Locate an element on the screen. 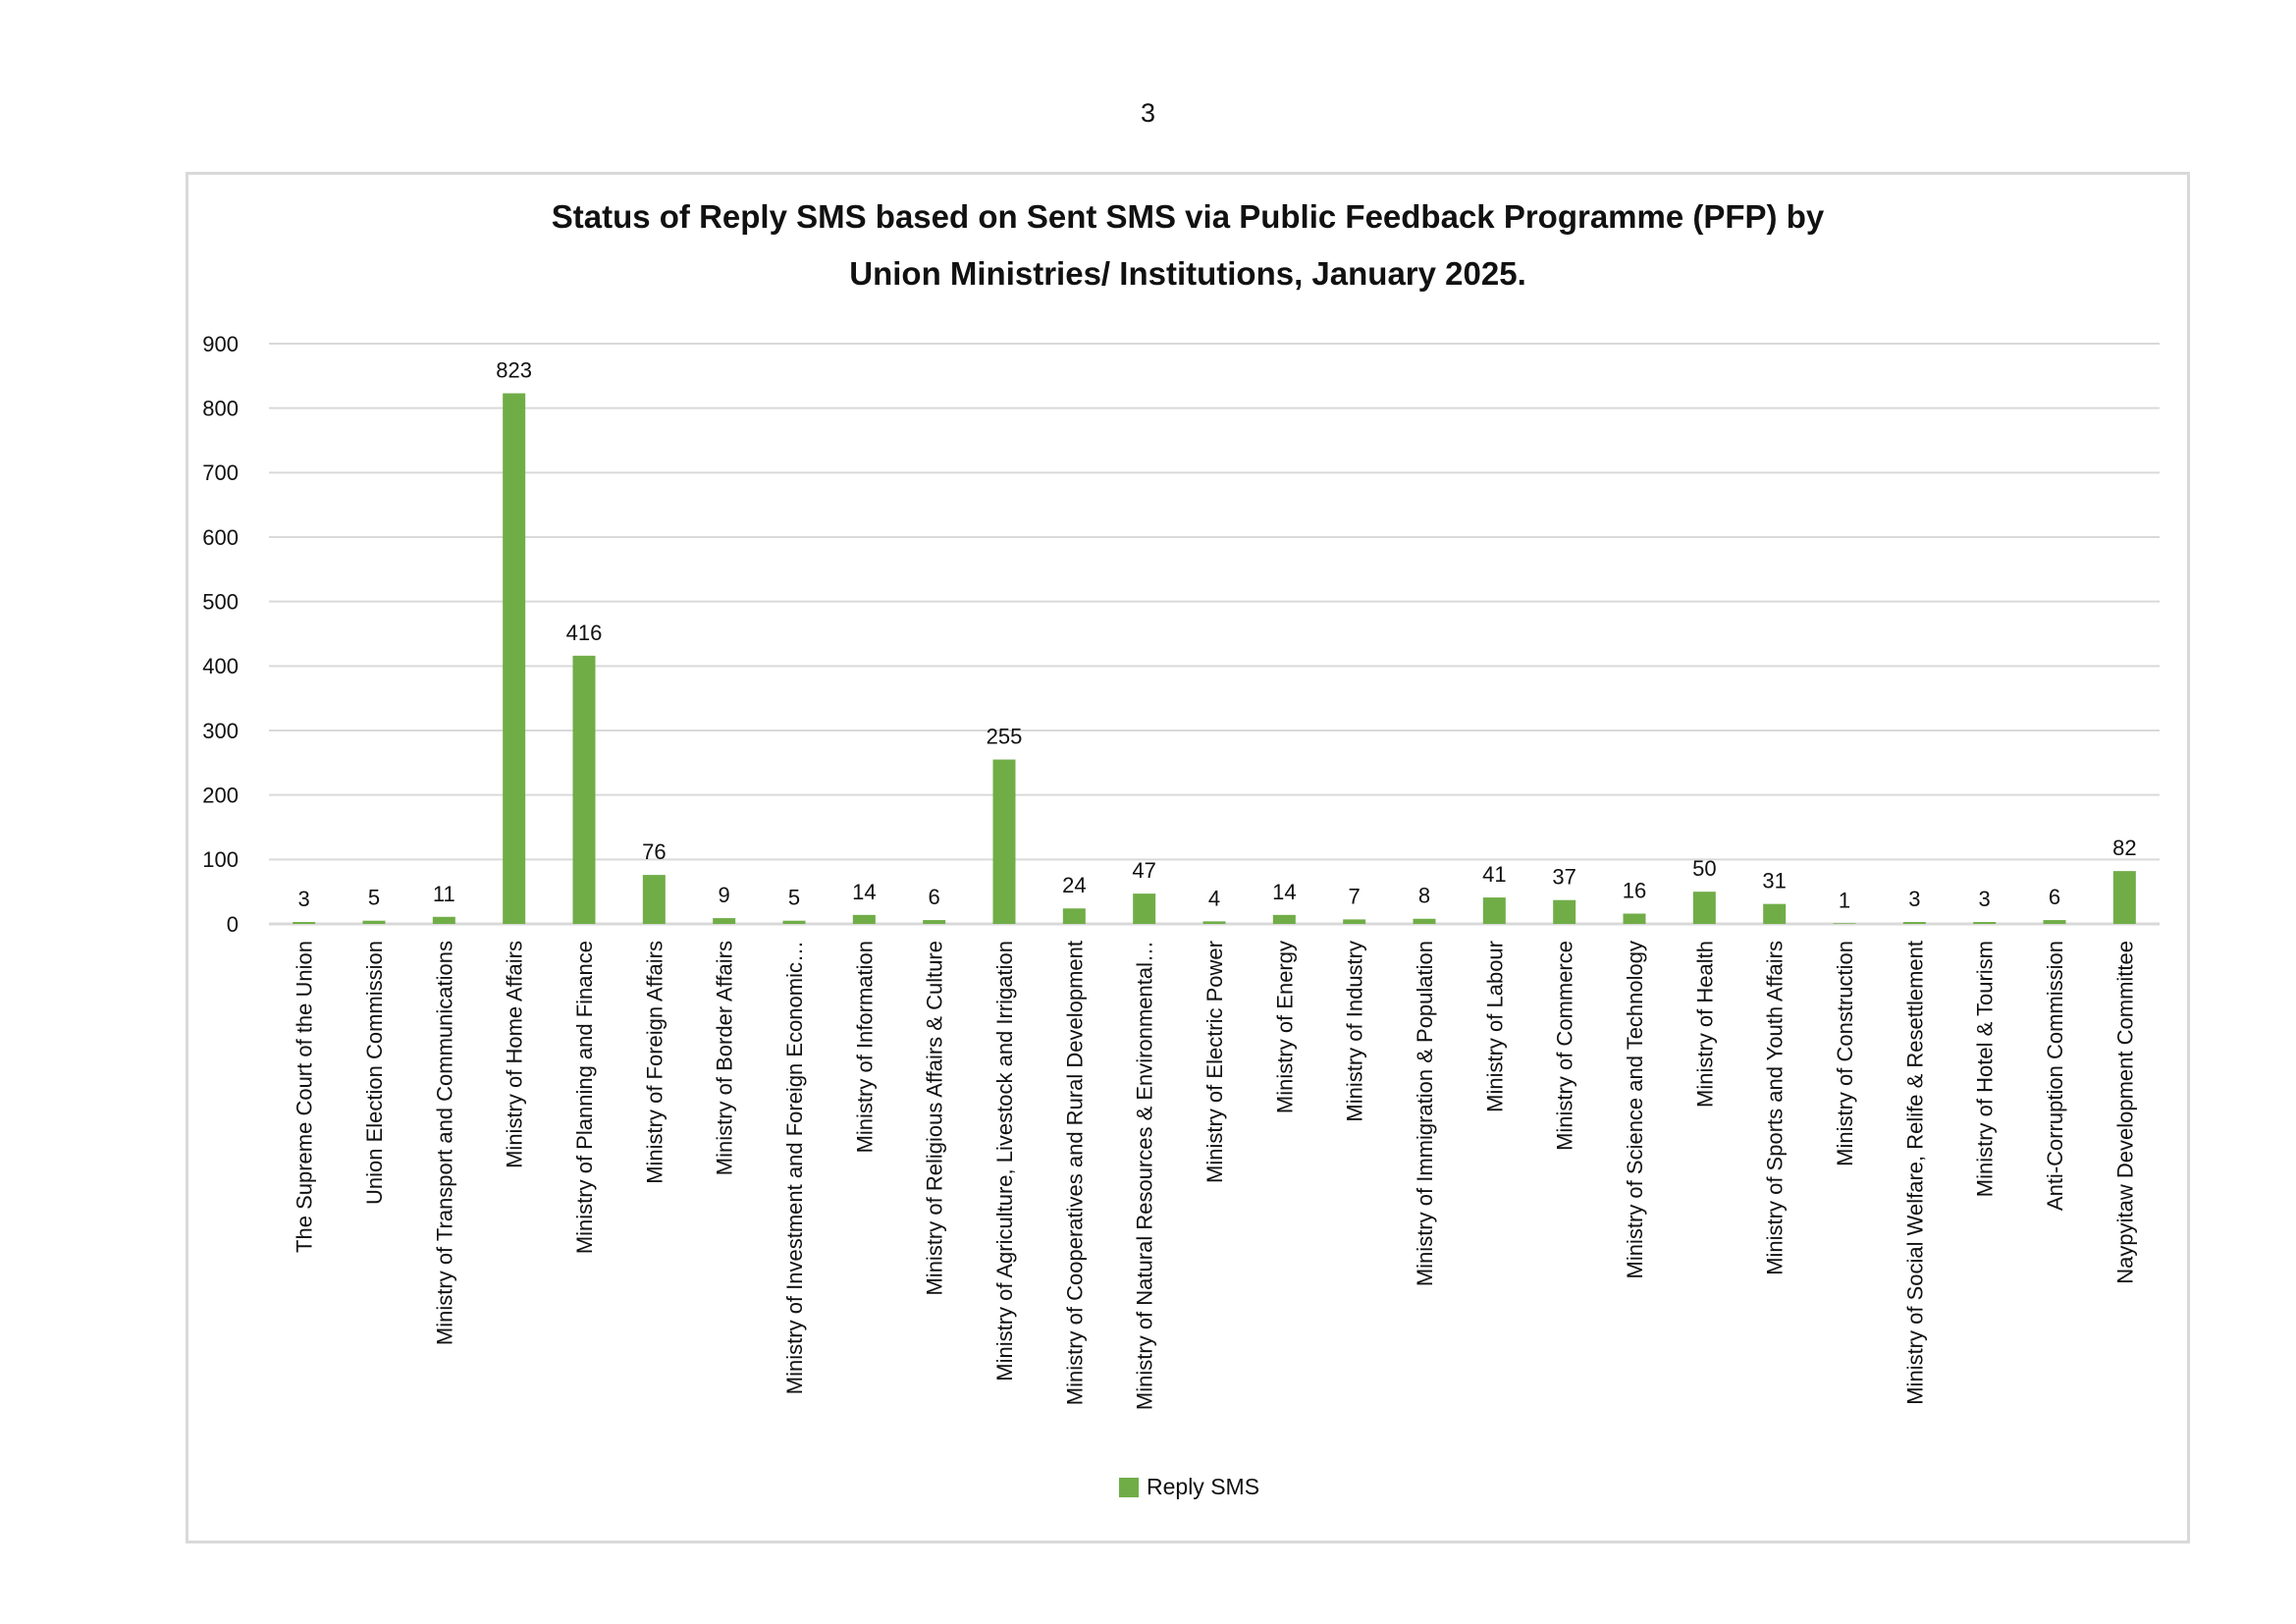 Image resolution: width=2296 pixels, height=1624 pixels. category-label: Ministry of Information is located at coordinates (865, 1047).